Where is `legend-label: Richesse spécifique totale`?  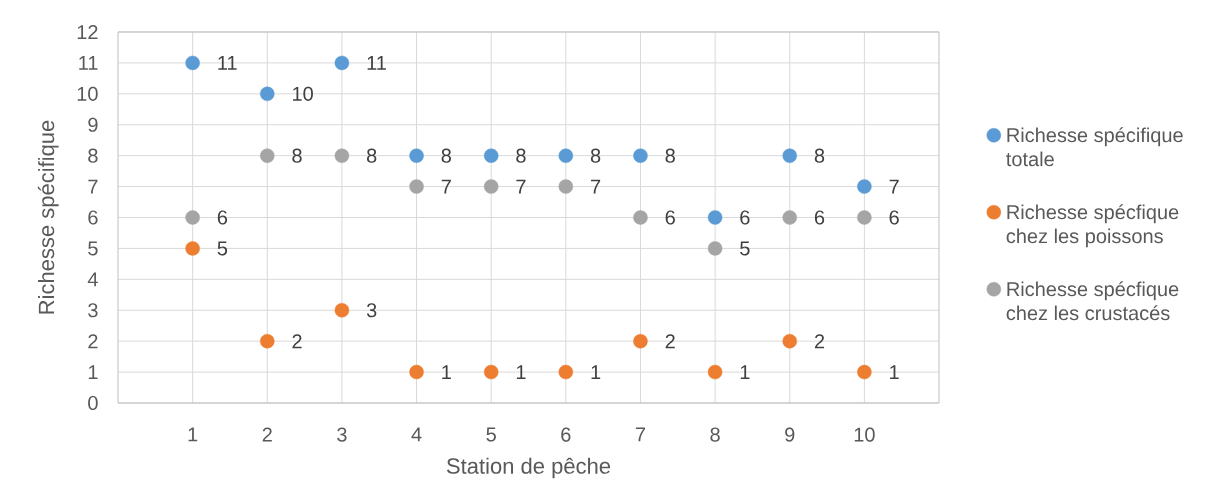 legend-label: Richesse spécifique totale is located at coordinates (1094, 147).